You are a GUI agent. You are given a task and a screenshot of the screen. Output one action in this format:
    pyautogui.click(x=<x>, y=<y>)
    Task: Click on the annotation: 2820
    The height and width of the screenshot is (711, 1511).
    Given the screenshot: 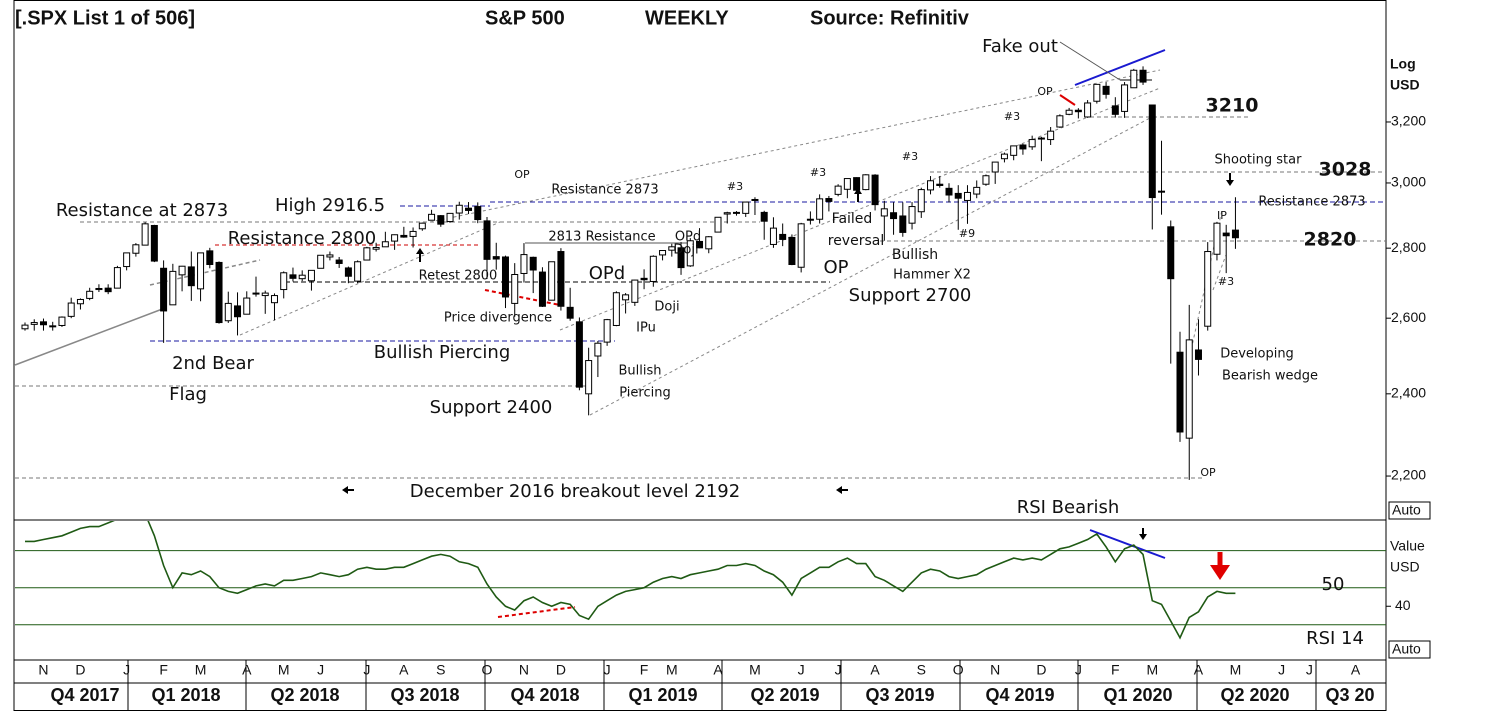 What is the action you would take?
    pyautogui.click(x=1330, y=240)
    